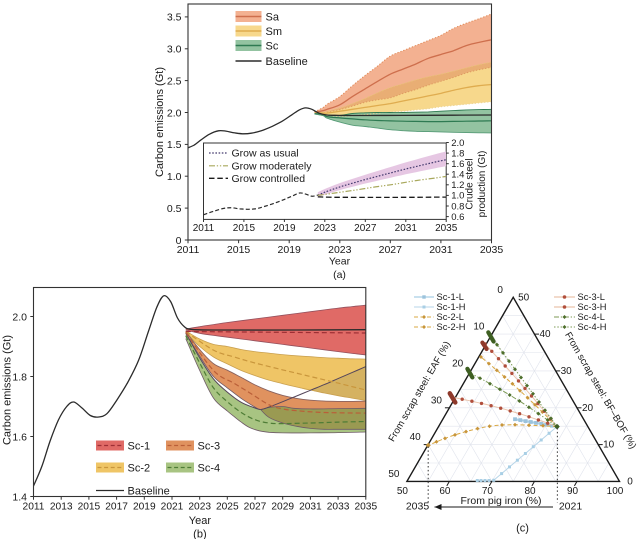  I want to click on svg-text: Sc-2-H, so click(451, 327).